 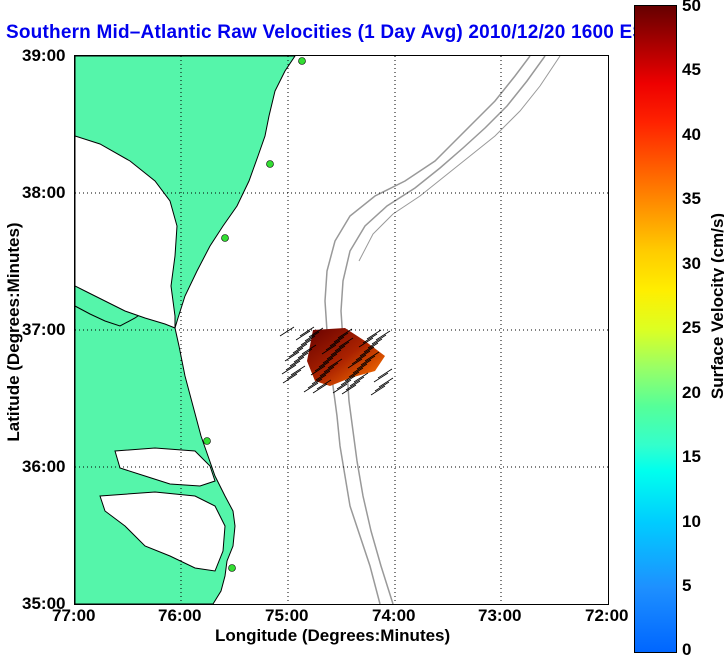 I want to click on x-axis-label: Longitude (Degrees:Minutes), so click(x=333, y=635).